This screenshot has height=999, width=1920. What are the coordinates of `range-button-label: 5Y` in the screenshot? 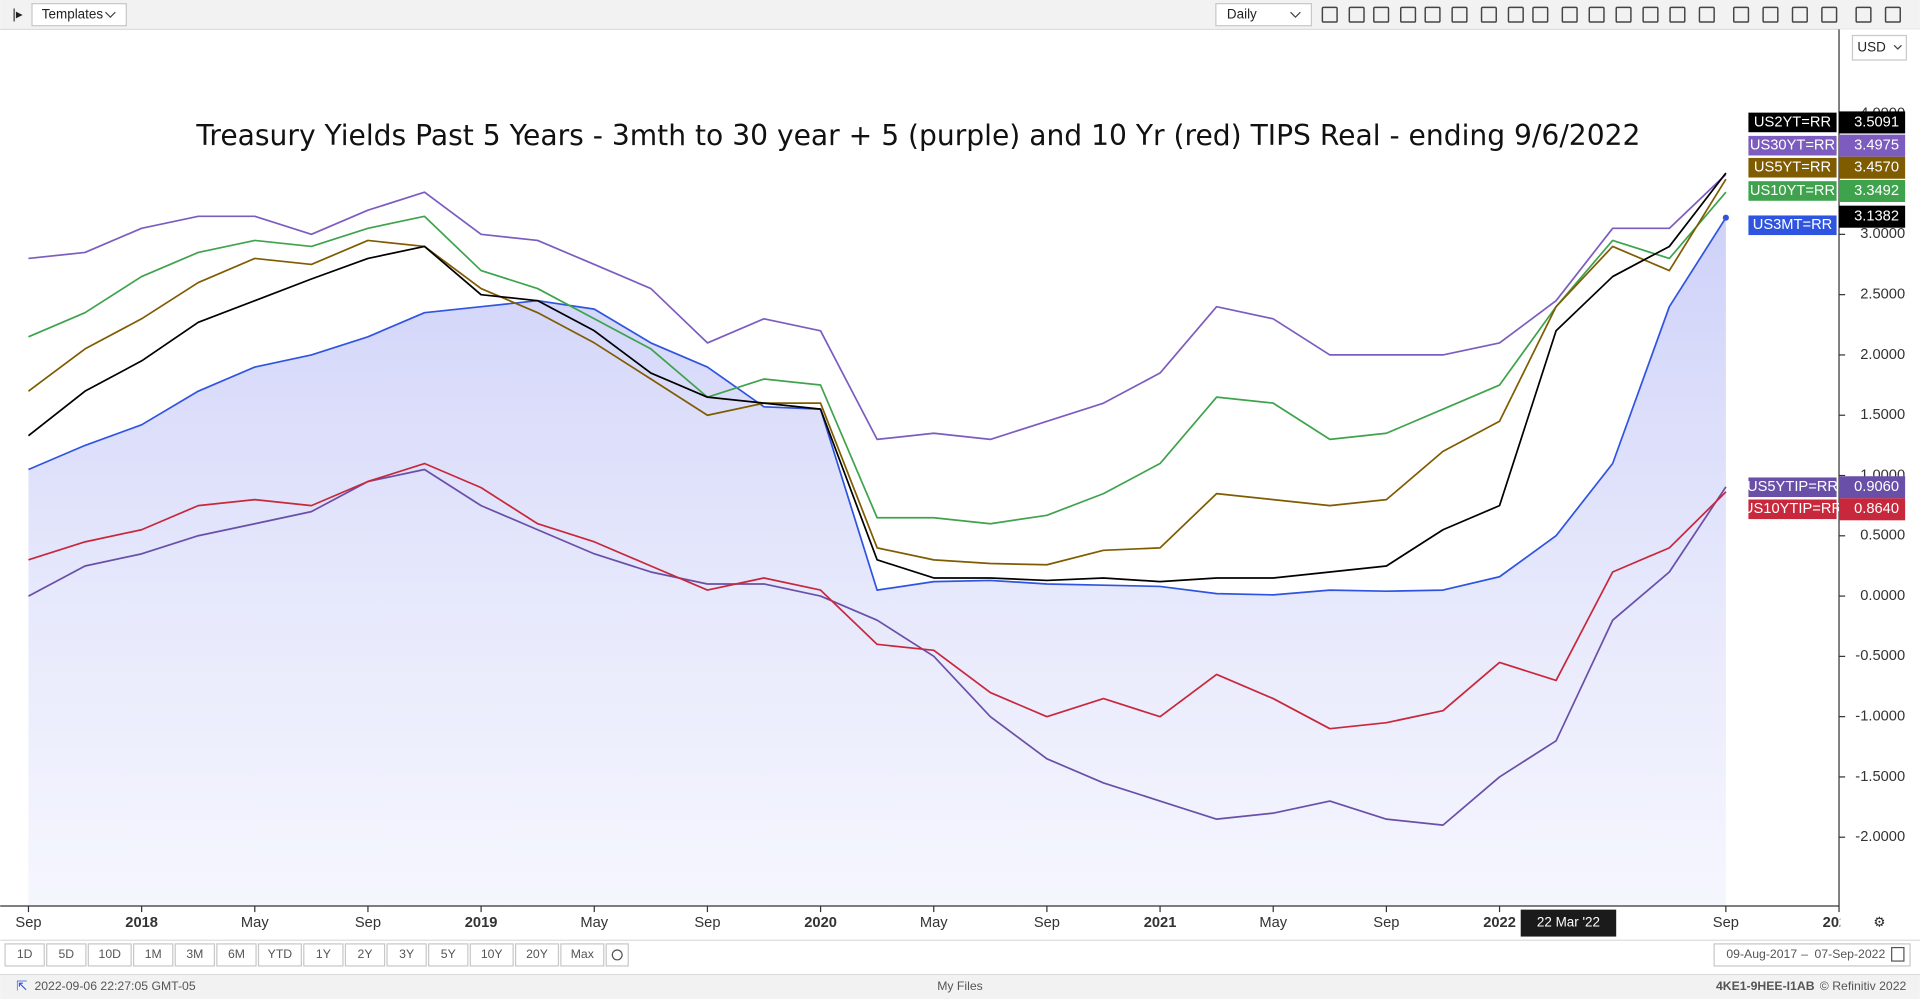 It's located at (448, 954).